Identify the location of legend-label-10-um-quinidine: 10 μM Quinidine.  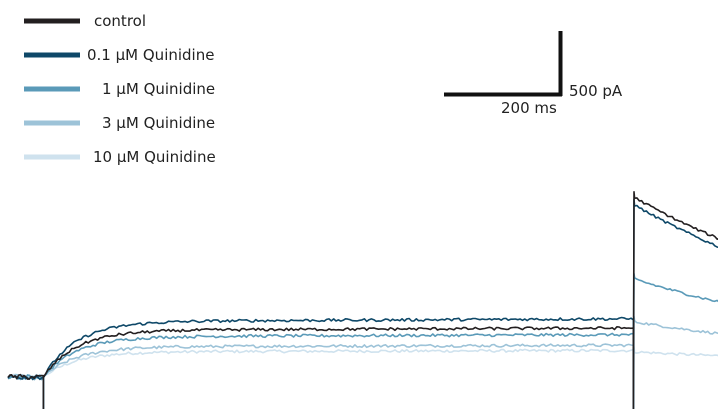
(154, 157).